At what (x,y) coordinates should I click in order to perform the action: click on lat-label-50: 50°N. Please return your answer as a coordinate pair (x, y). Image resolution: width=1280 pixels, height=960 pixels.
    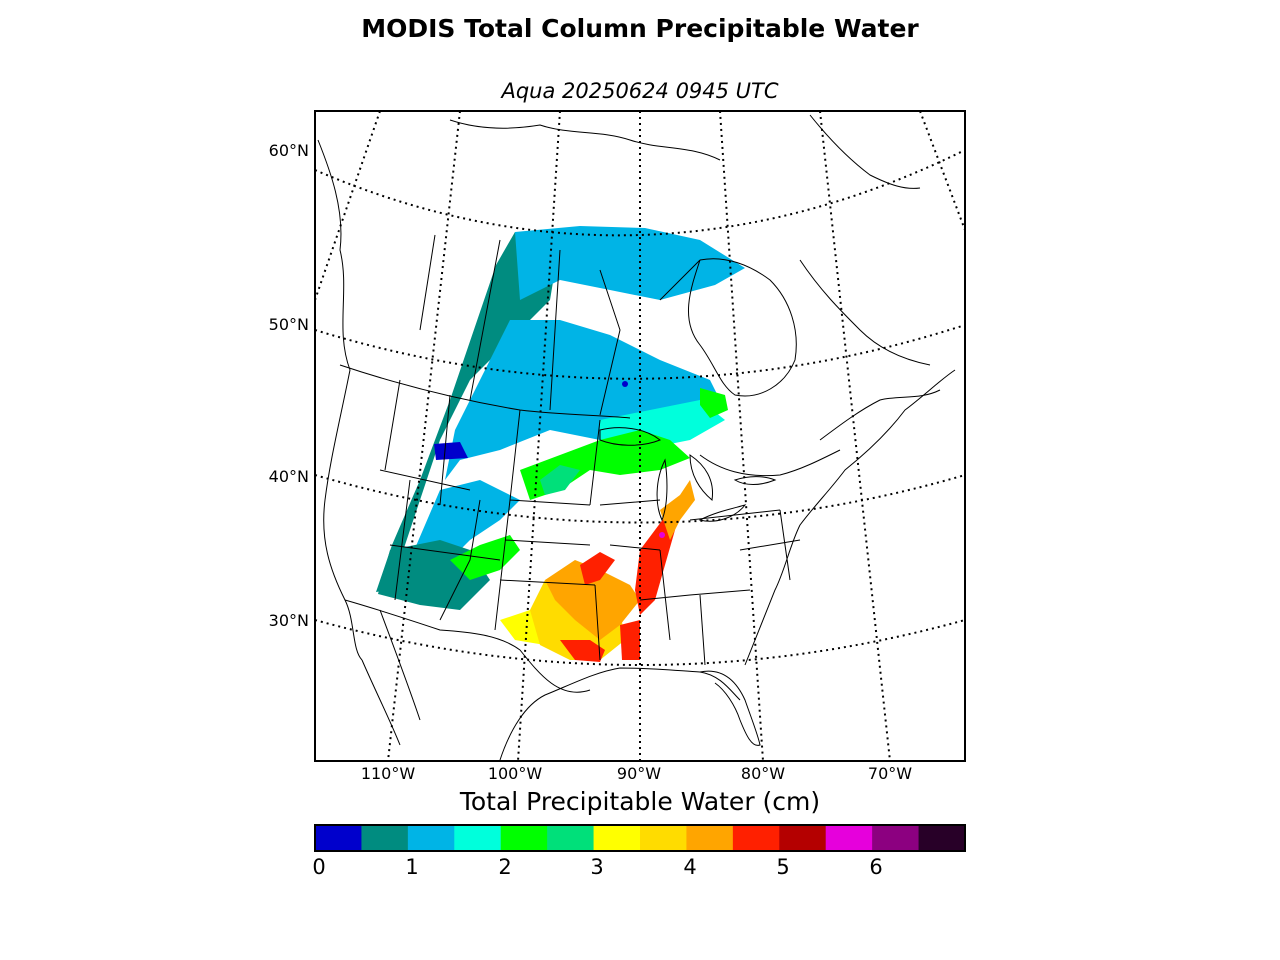
    Looking at the image, I should click on (288, 324).